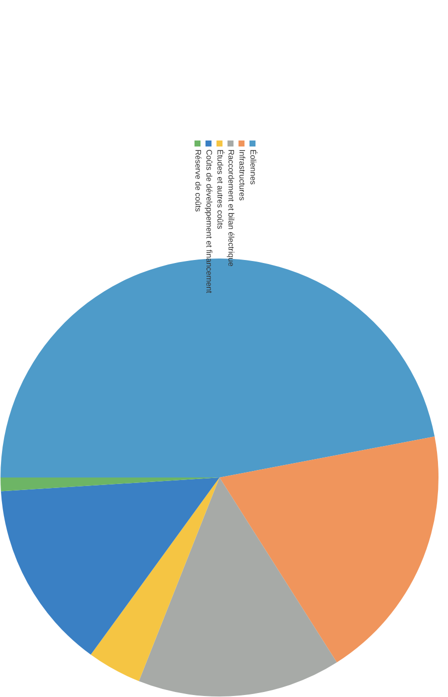 The height and width of the screenshot is (697, 448). What do you see at coordinates (230, 207) in the screenshot?
I see `legend-label: Raccordement et bilan électrique` at bounding box center [230, 207].